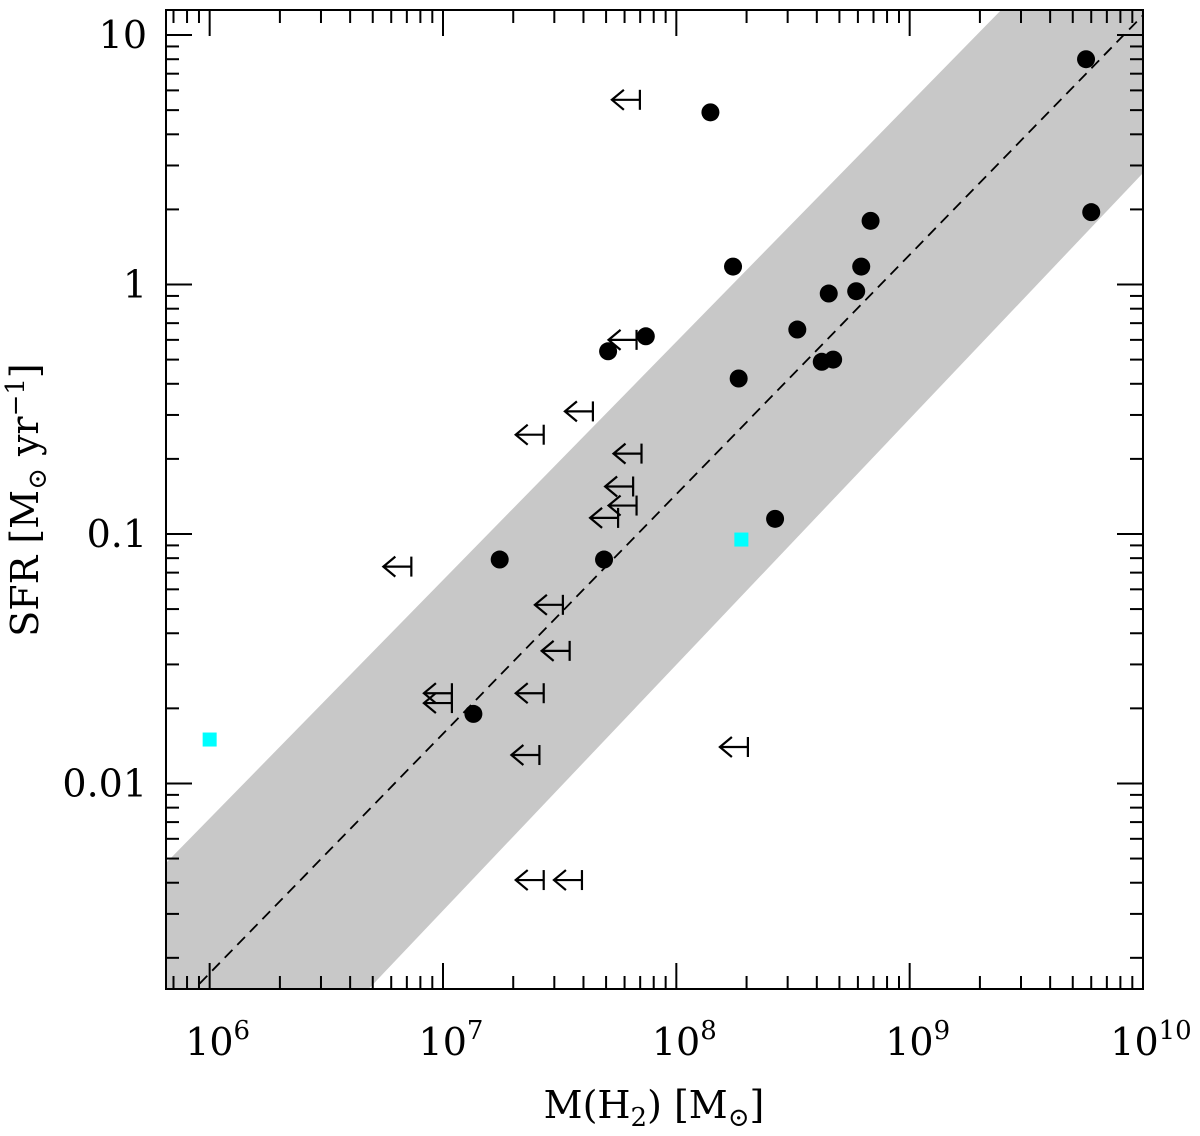  What do you see at coordinates (123, 35) in the screenshot?
I see `y-tick-label: 10` at bounding box center [123, 35].